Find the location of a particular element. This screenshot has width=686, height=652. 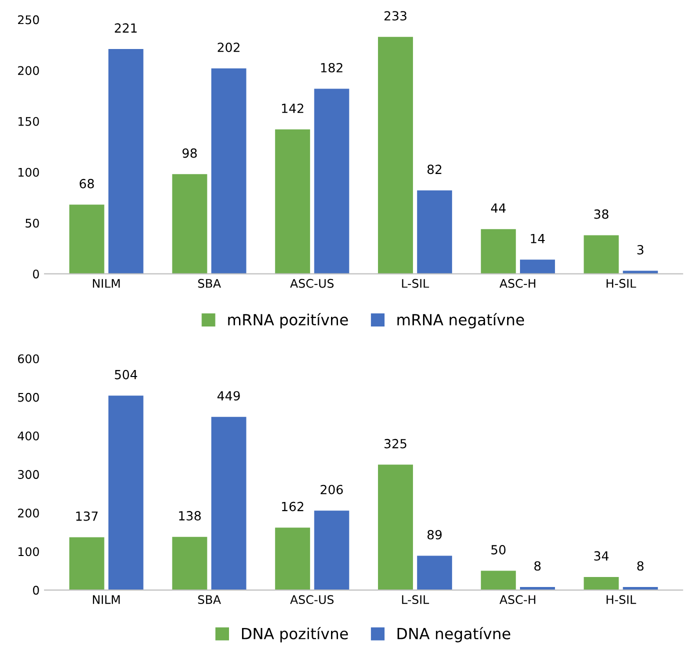

data-label: 89 is located at coordinates (434, 535).